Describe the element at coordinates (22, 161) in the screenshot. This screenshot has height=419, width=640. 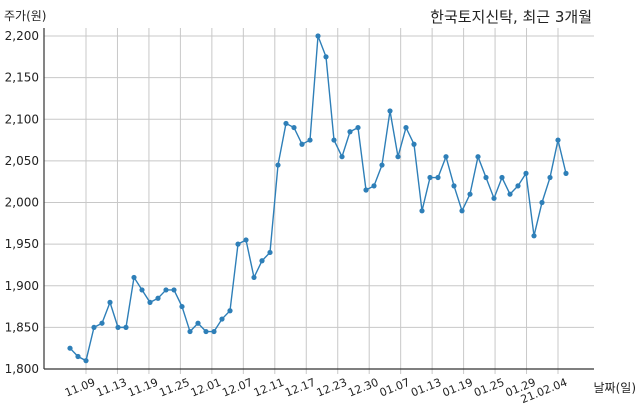
I see `y-tick-label: 2,050` at that location.